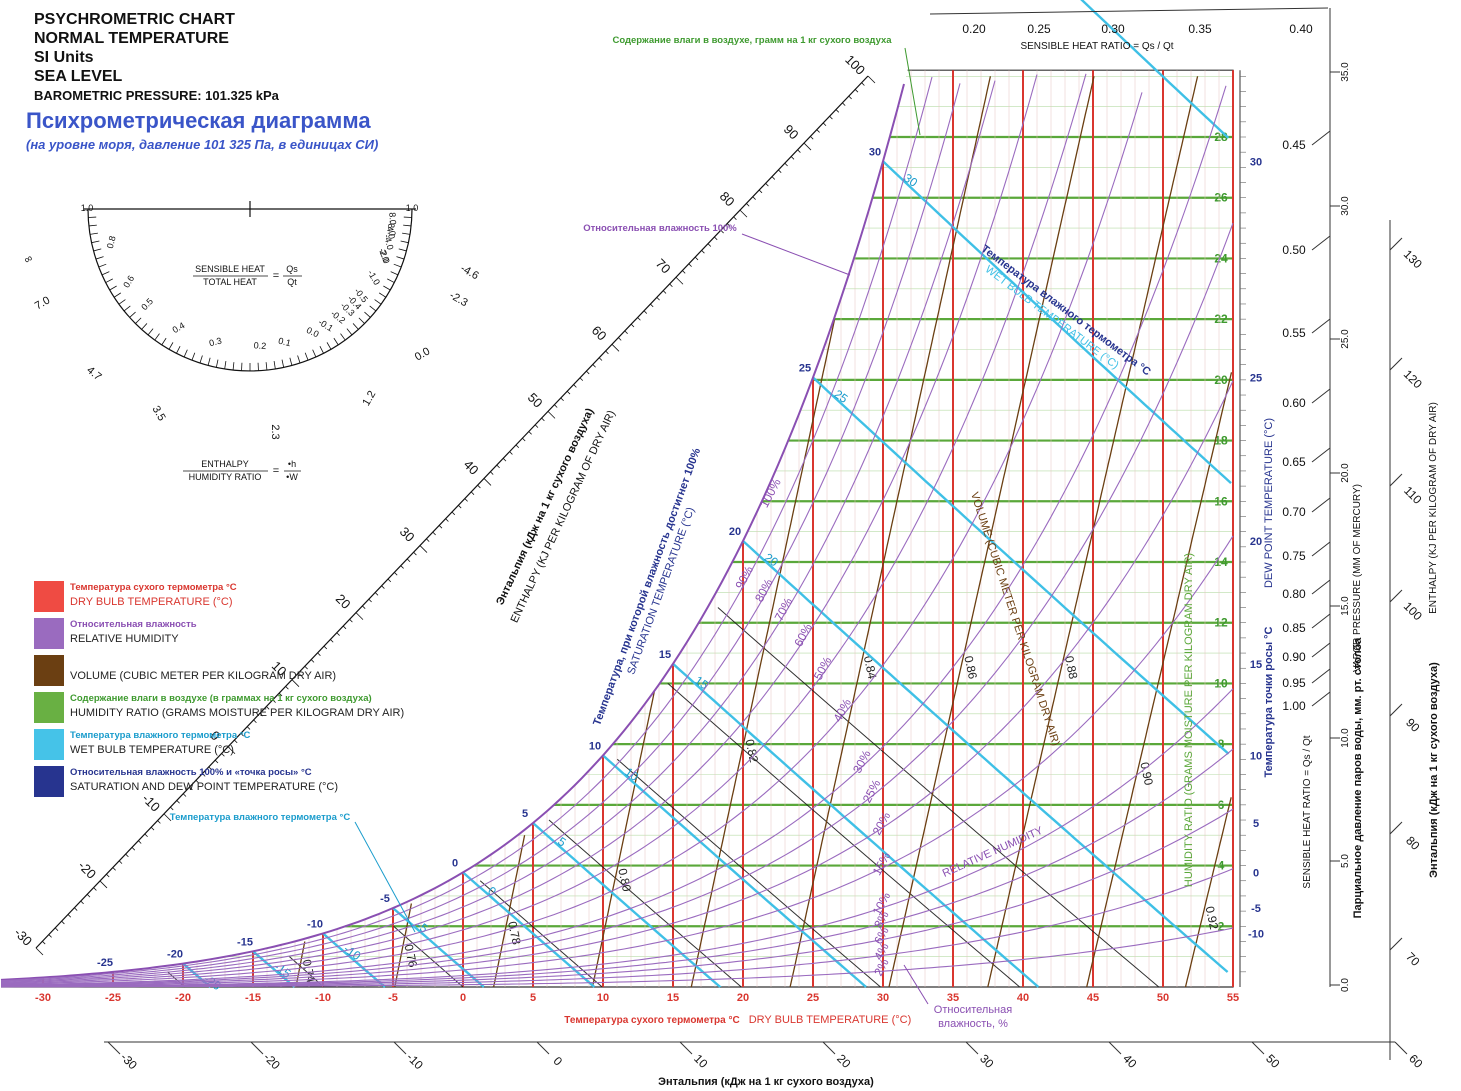 This screenshot has height=1091, width=1461. What do you see at coordinates (1221, 744) in the screenshot?
I see `humidity-ratio-label: 8` at bounding box center [1221, 744].